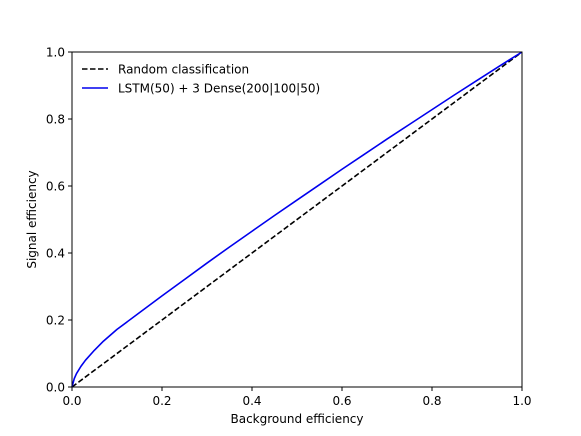  I want to click on y-tick-label: 1.0, so click(55, 53).